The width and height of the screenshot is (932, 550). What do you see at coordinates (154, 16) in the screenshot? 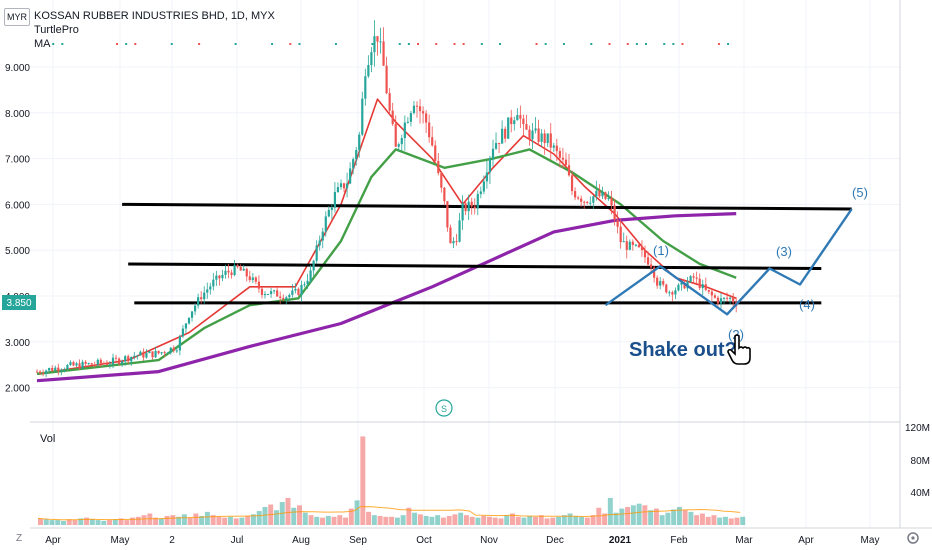
I see `symbol-title: KOSSAN RUBBER INDUSTRIES BHD, 1D, MYX` at bounding box center [154, 16].